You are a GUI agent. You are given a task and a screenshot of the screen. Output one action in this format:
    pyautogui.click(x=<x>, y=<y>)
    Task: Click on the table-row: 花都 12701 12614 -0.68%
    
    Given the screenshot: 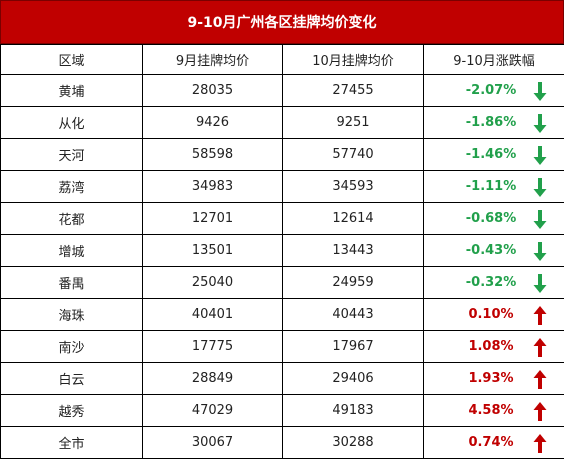 What is the action you would take?
    pyautogui.click(x=282, y=218)
    